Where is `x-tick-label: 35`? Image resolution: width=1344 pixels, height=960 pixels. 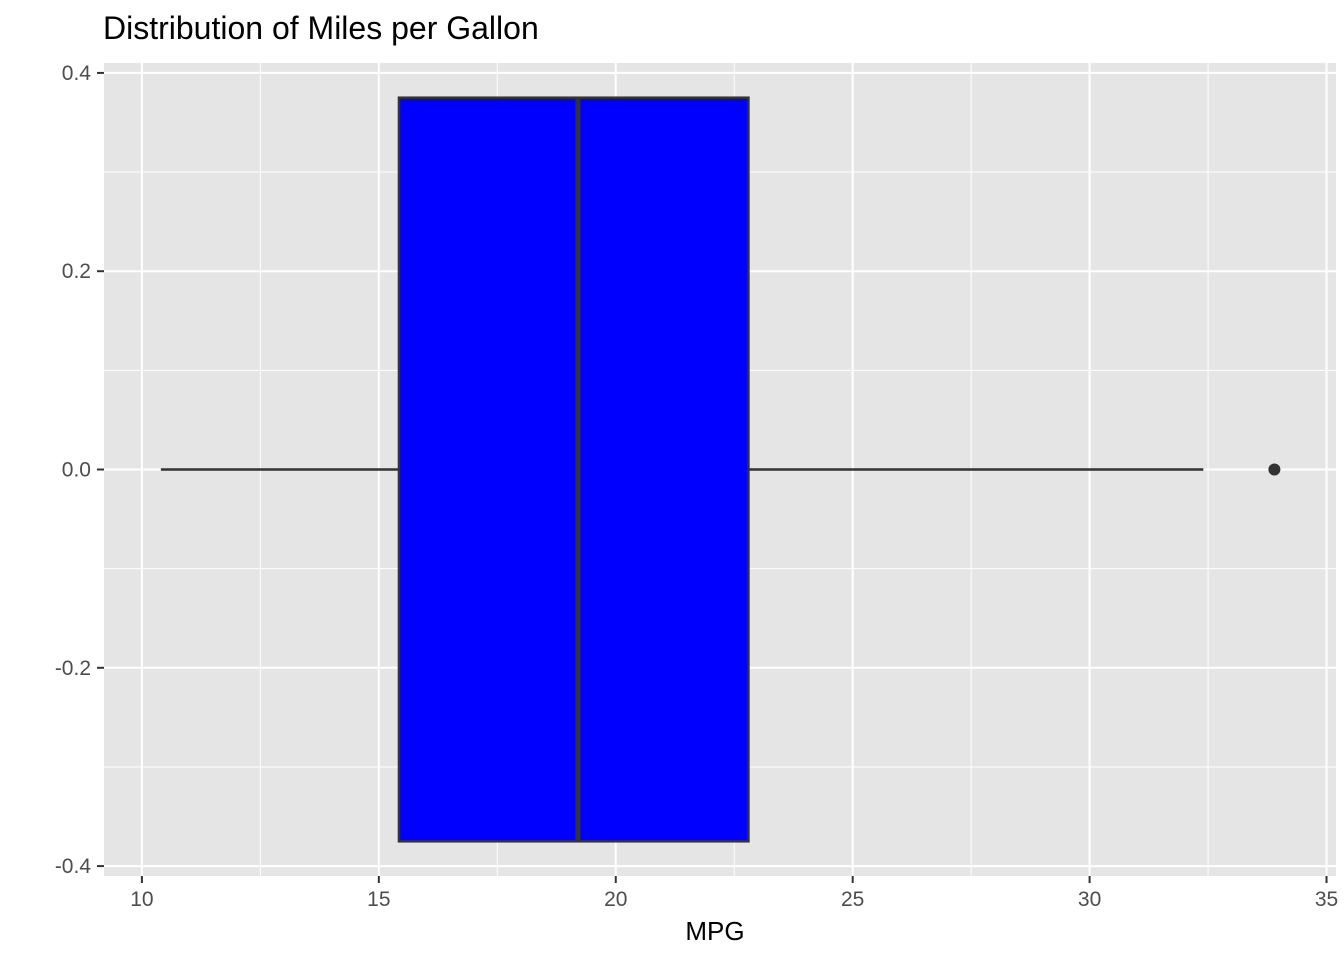 x-tick-label: 35 is located at coordinates (1326, 899).